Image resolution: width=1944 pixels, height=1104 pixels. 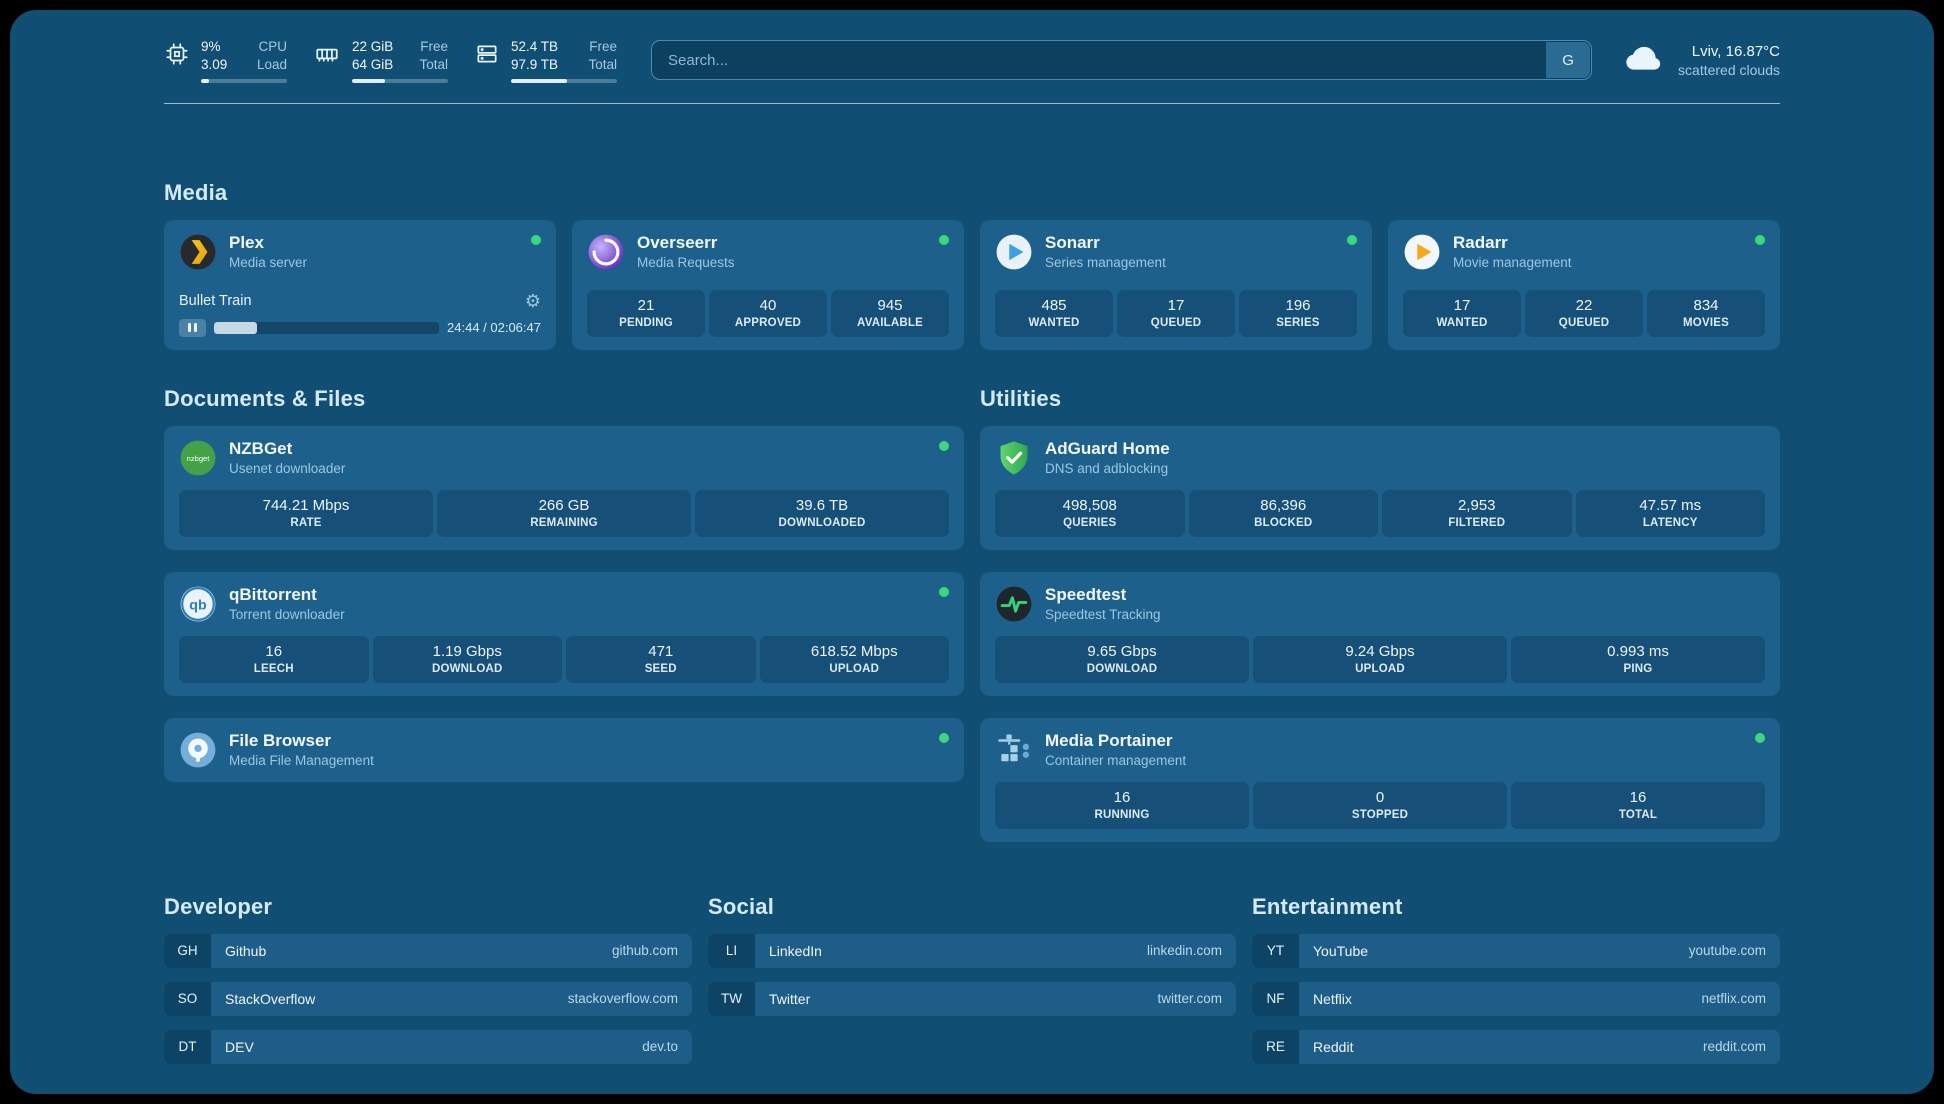 What do you see at coordinates (1086, 594) in the screenshot?
I see `app-name: Speedtest` at bounding box center [1086, 594].